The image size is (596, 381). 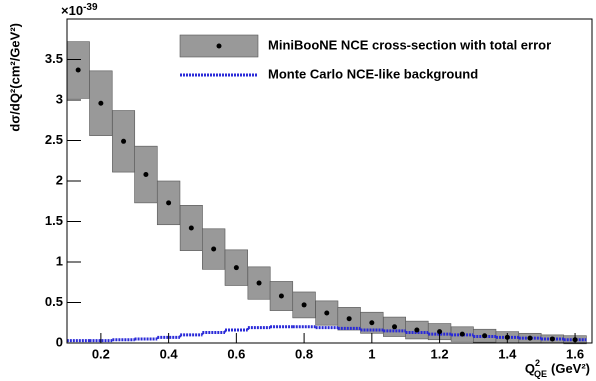 I want to click on multiplier-base: ×10, so click(x=72, y=10).